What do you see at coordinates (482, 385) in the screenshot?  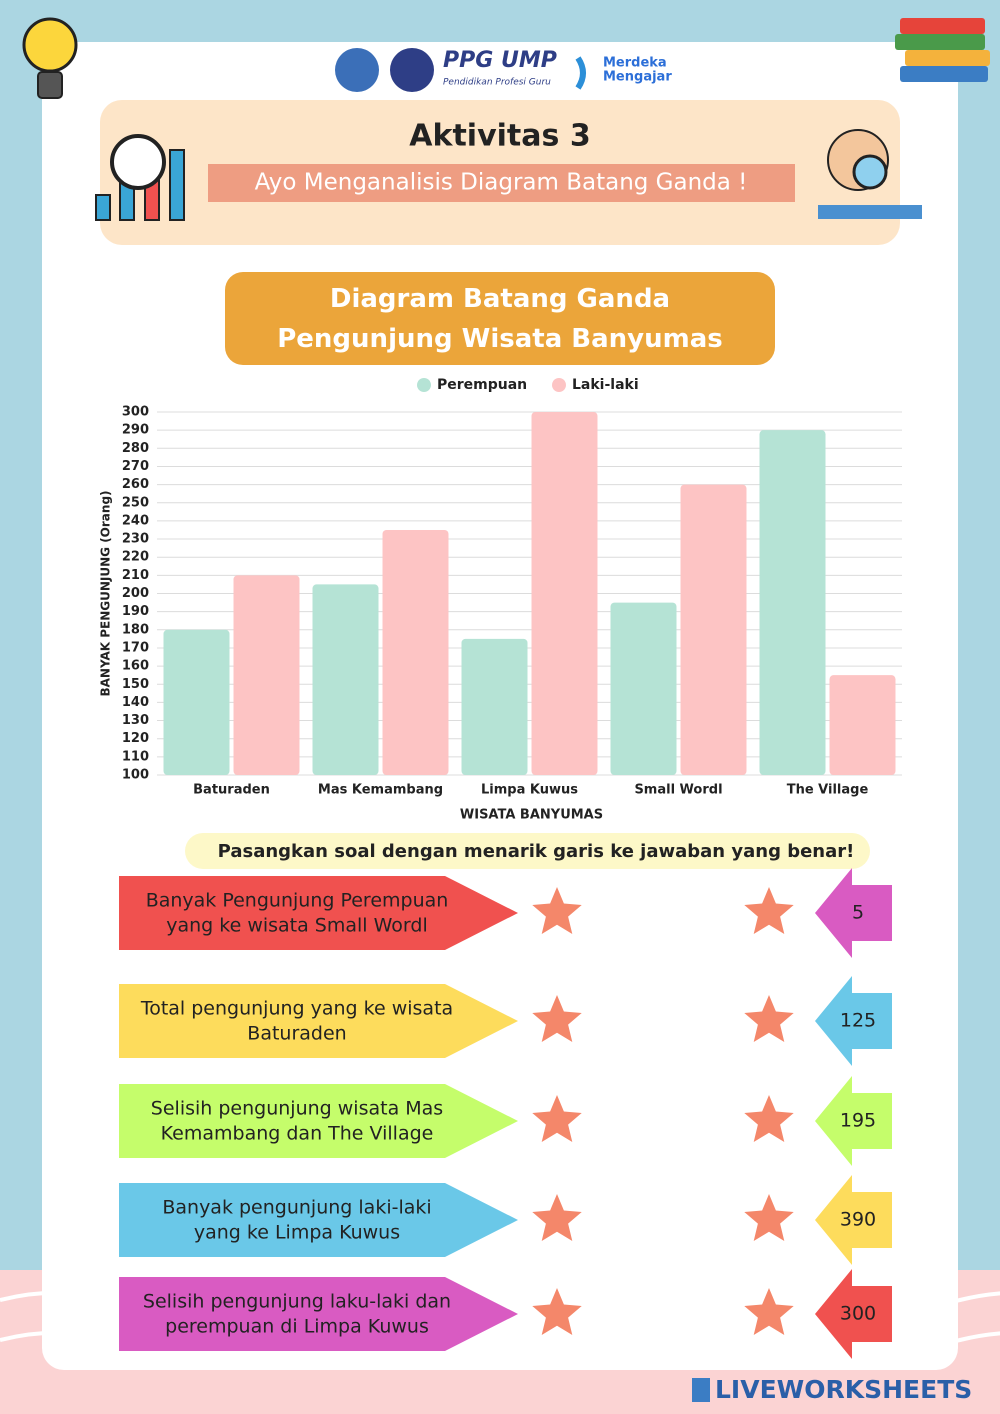 I see `legend-label: Perempuan` at bounding box center [482, 385].